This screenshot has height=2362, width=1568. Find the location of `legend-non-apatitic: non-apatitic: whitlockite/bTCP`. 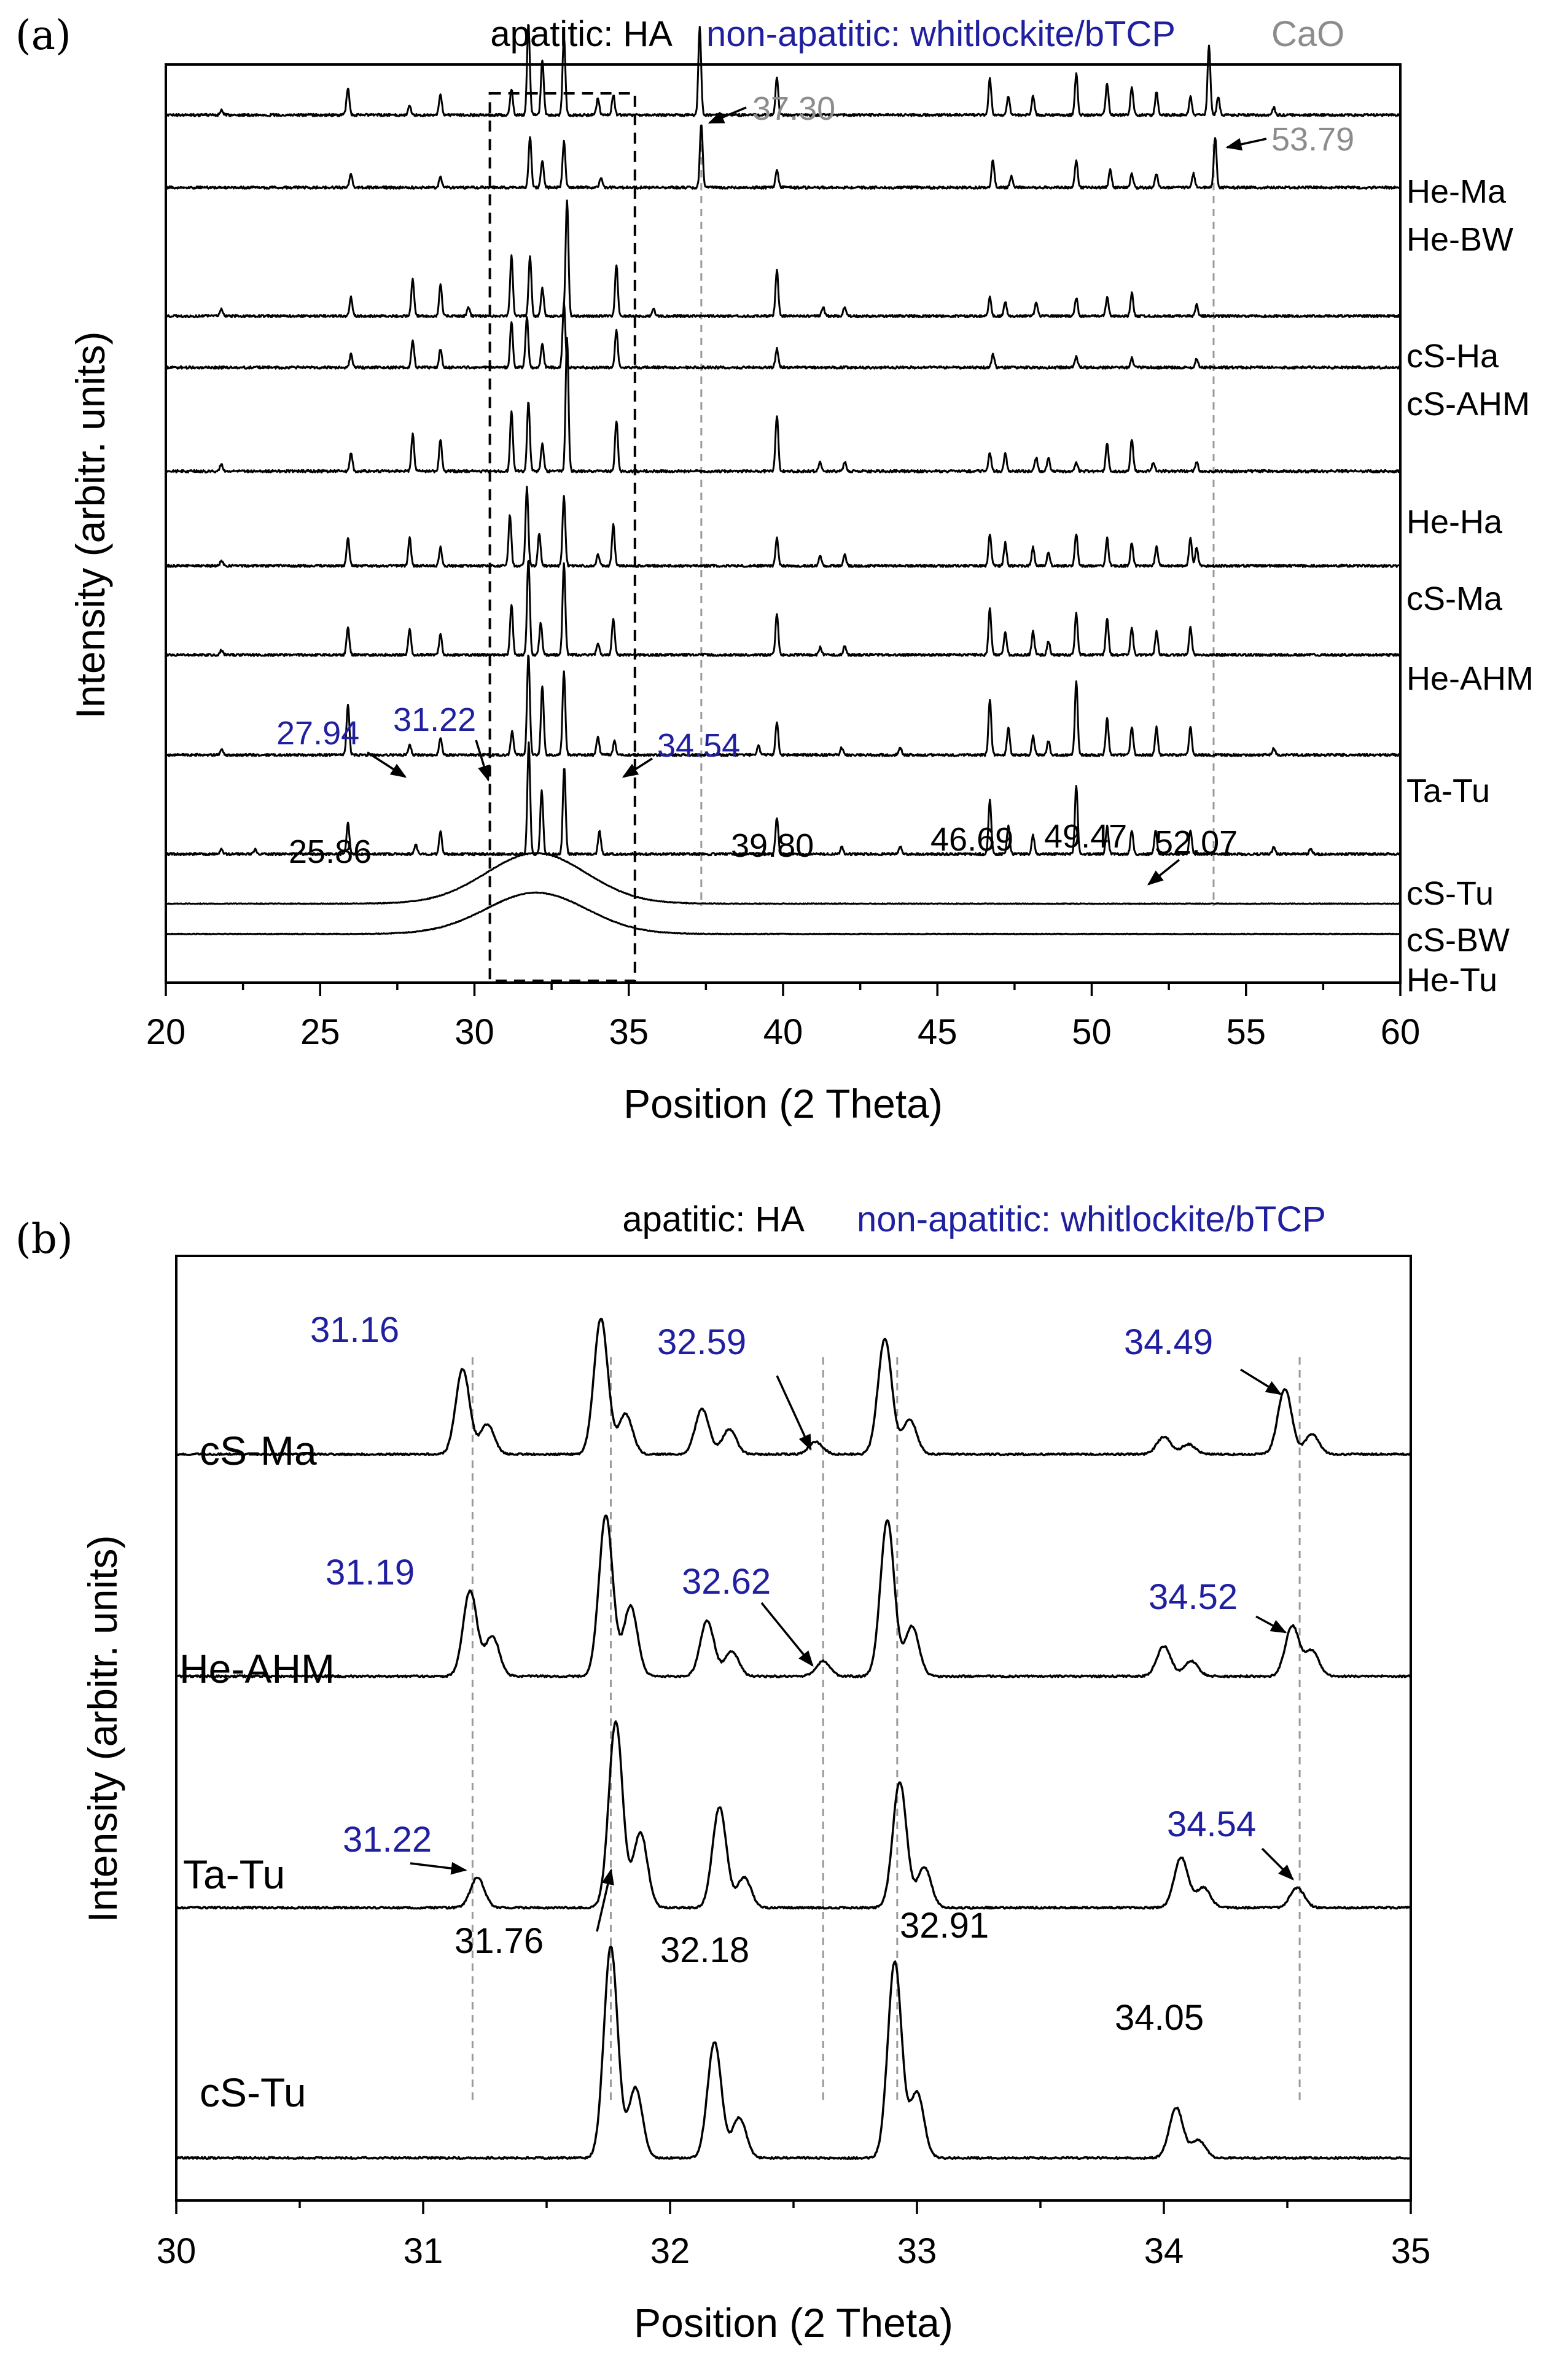

legend-non-apatitic: non-apatitic: whitlockite/bTCP is located at coordinates (941, 34).